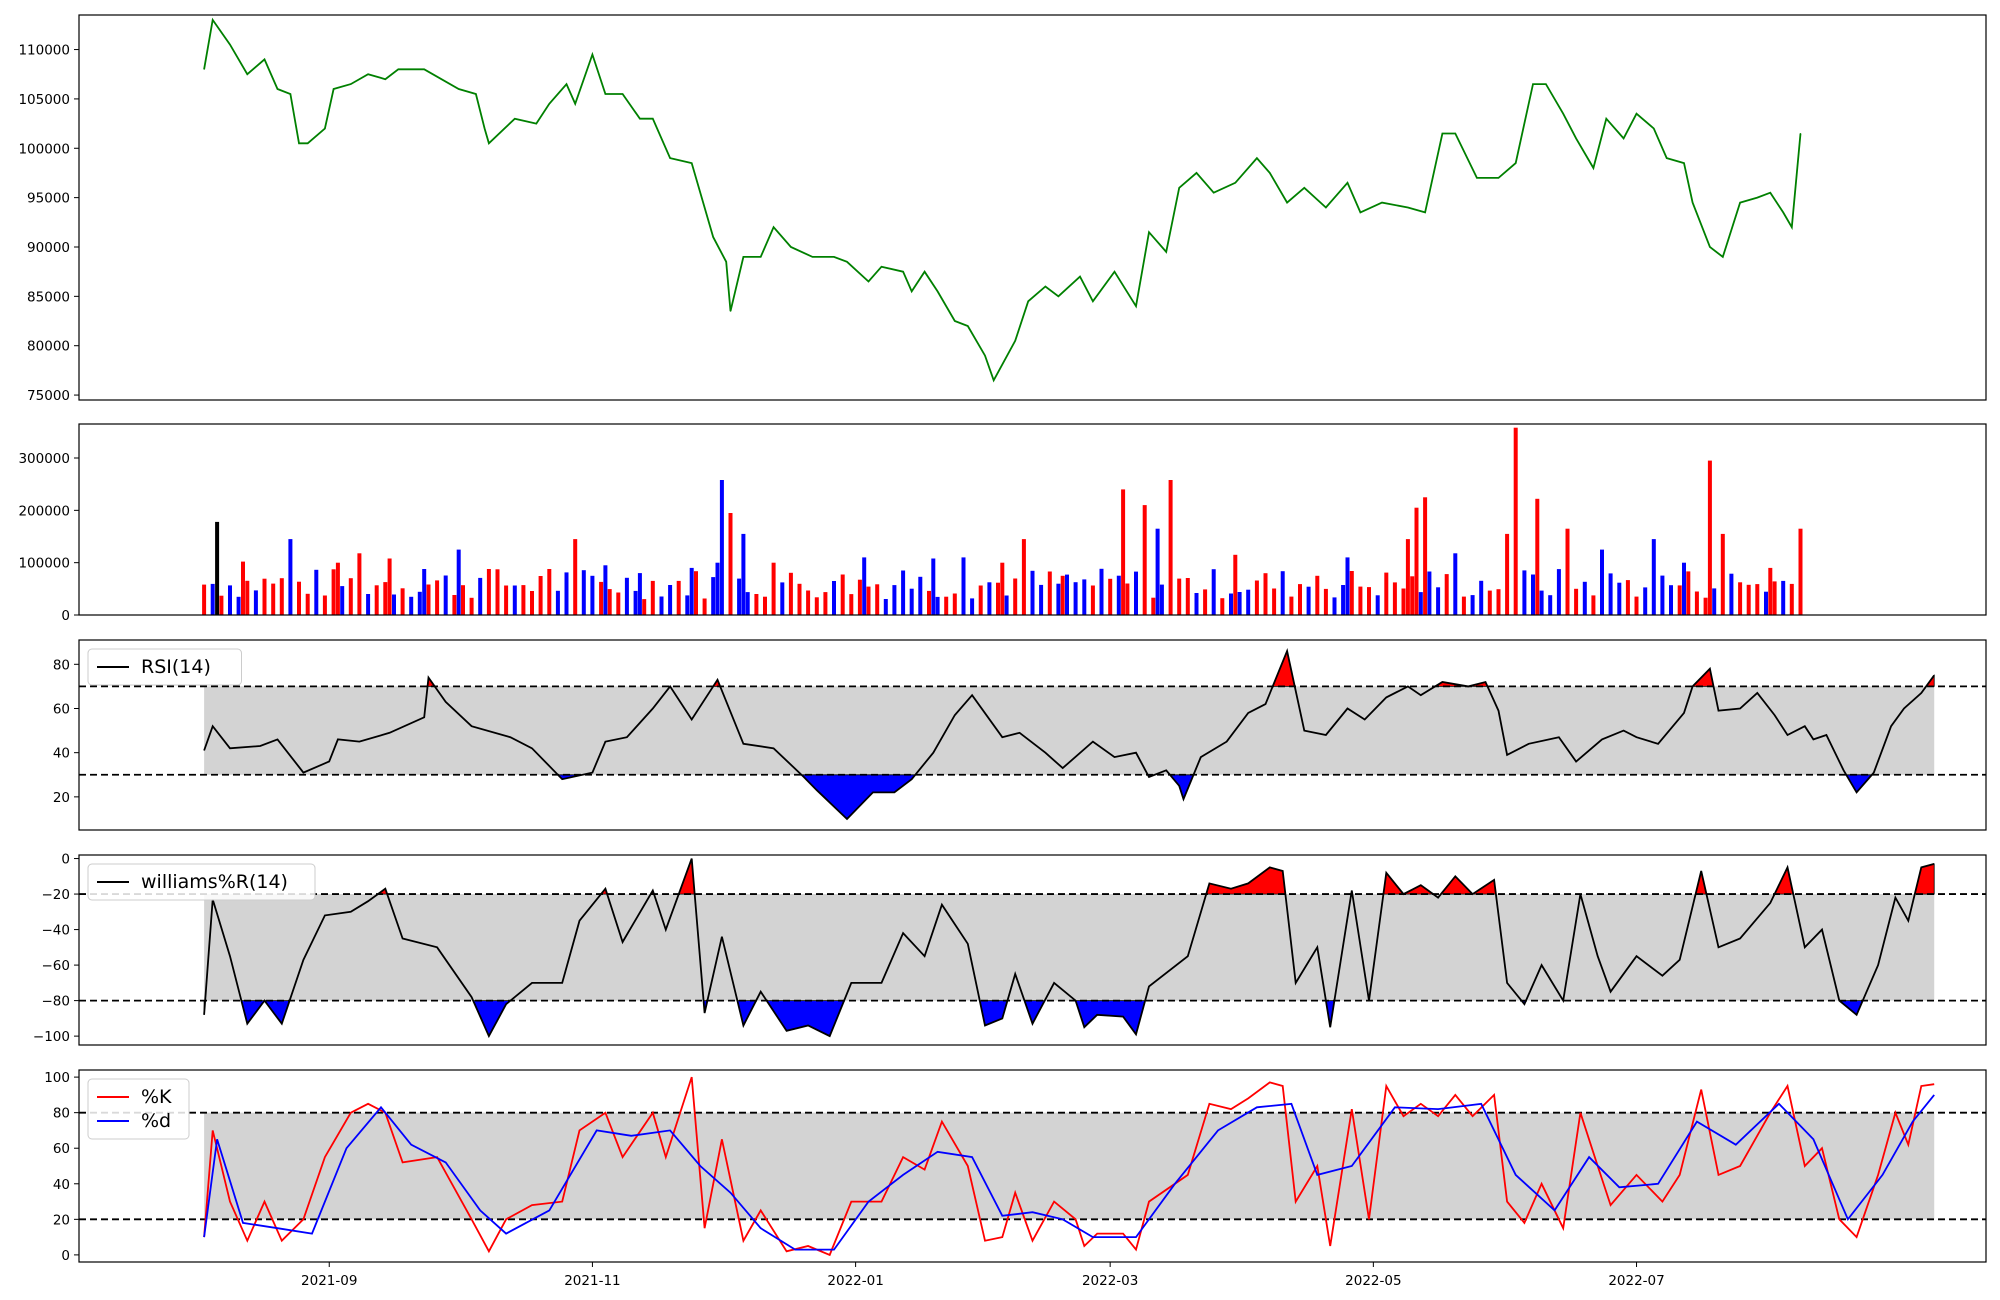 The width and height of the screenshot is (2000, 1300). Describe the element at coordinates (592, 1281) in the screenshot. I see `x-tick-label: 2021-11` at that location.